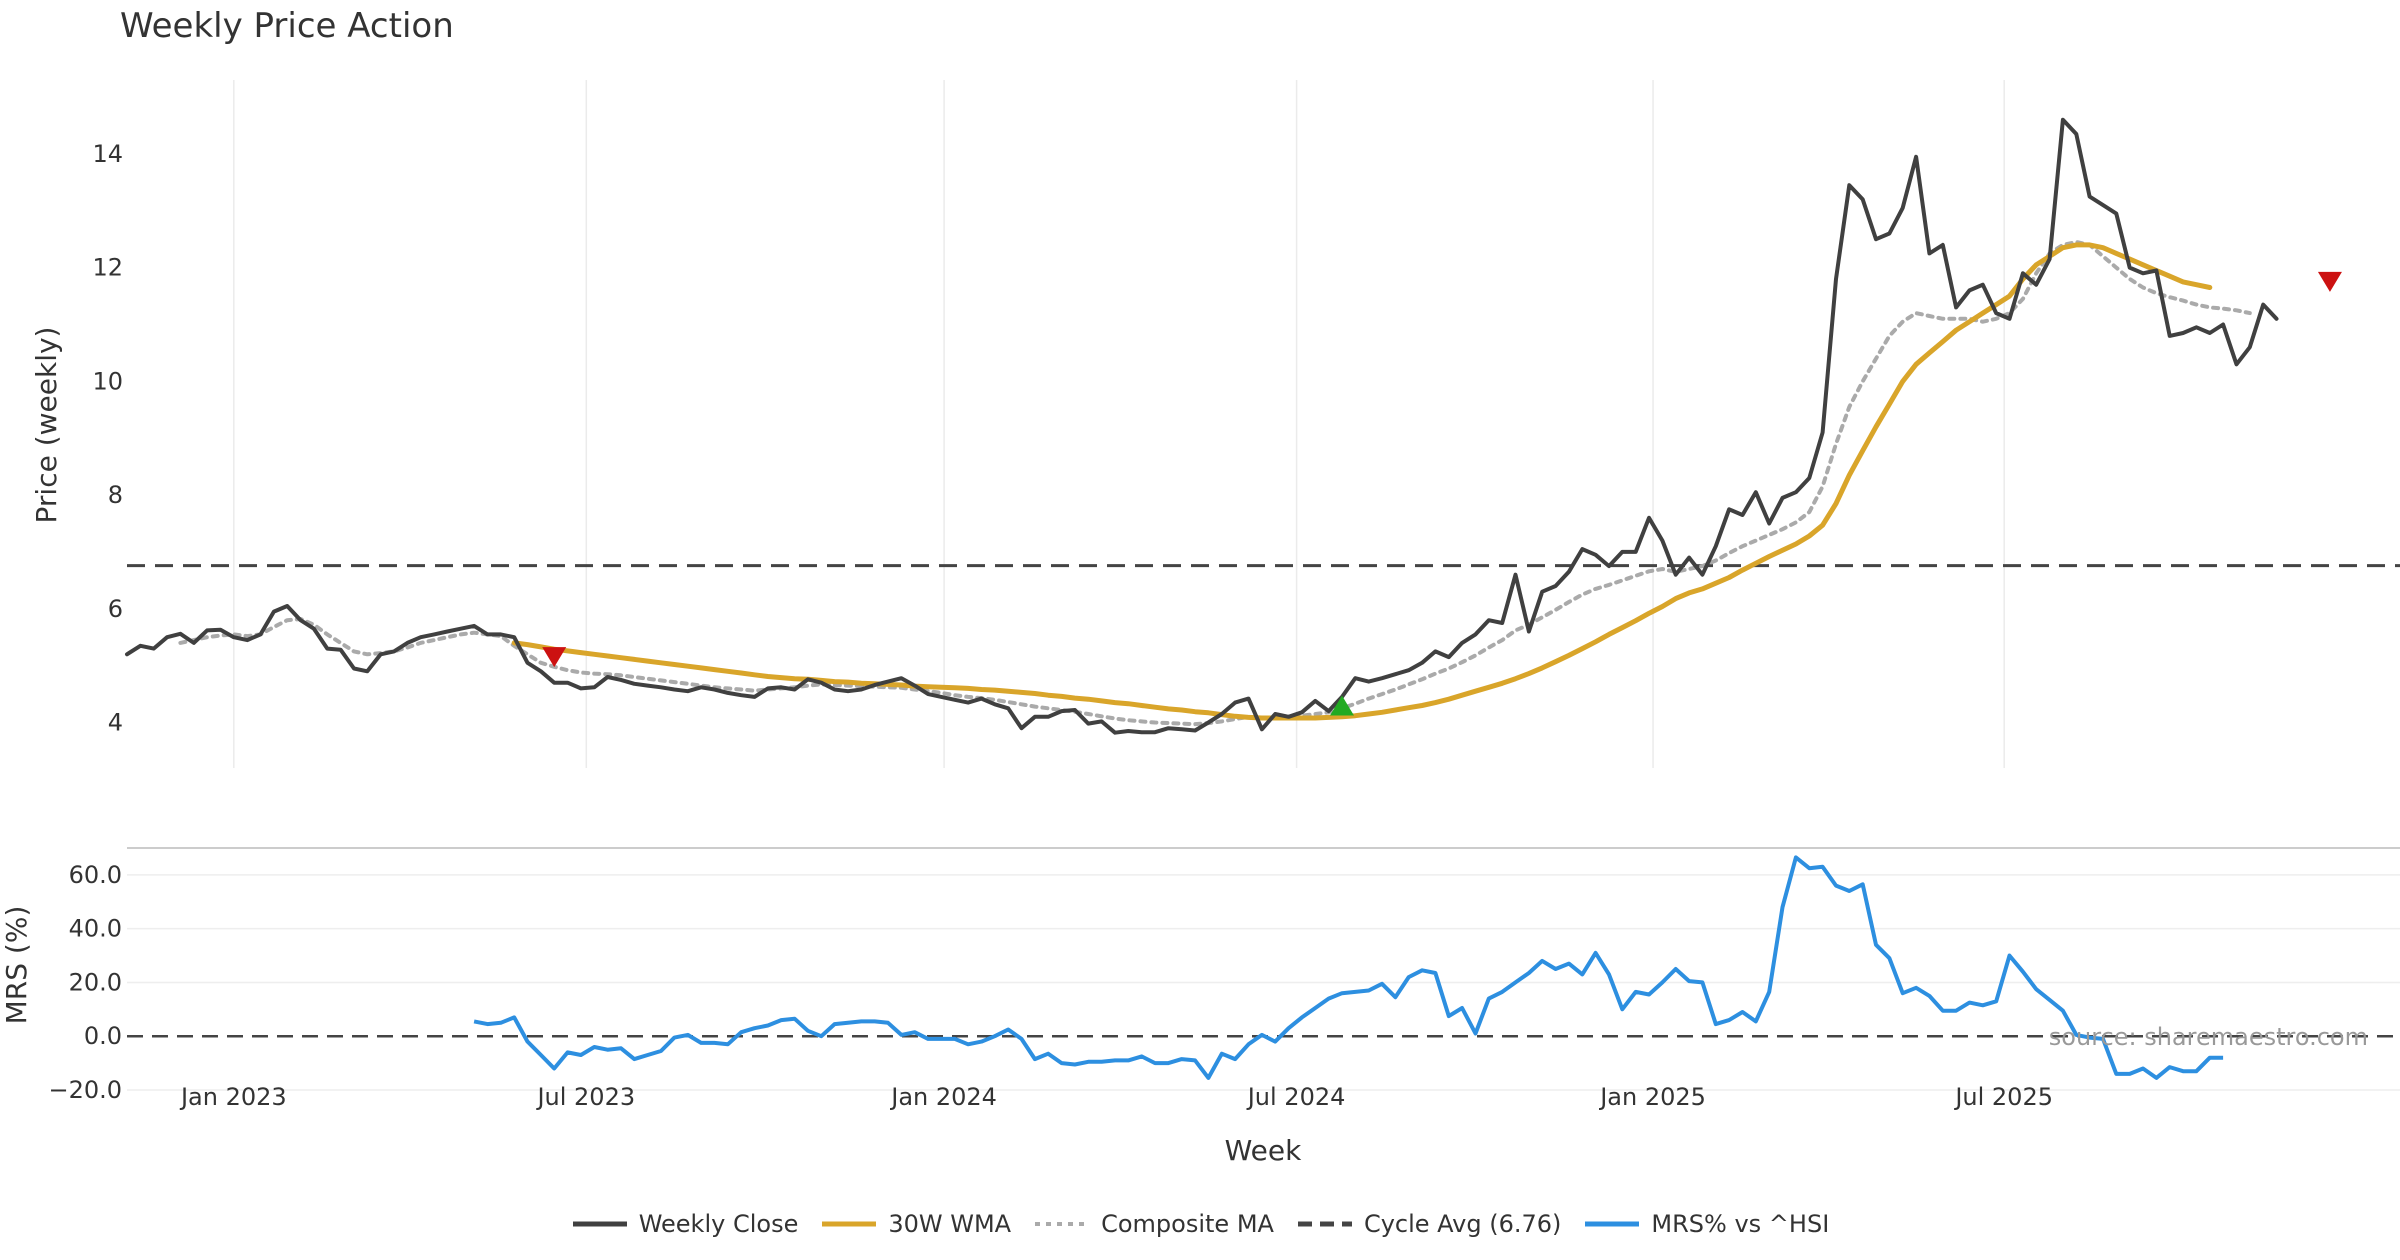 The width and height of the screenshot is (2400, 1260). Describe the element at coordinates (103, 1036) in the screenshot. I see `mrs-y-tick-label: 0.0` at that location.